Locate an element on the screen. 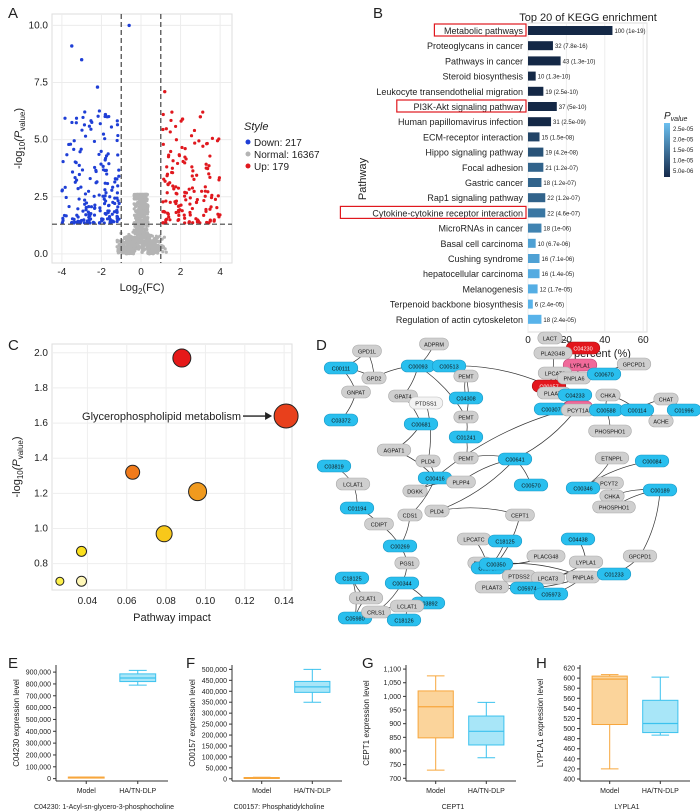 This screenshot has width=700, height=812. bar-value-label: 15 (1.5e-08) is located at coordinates (558, 138).